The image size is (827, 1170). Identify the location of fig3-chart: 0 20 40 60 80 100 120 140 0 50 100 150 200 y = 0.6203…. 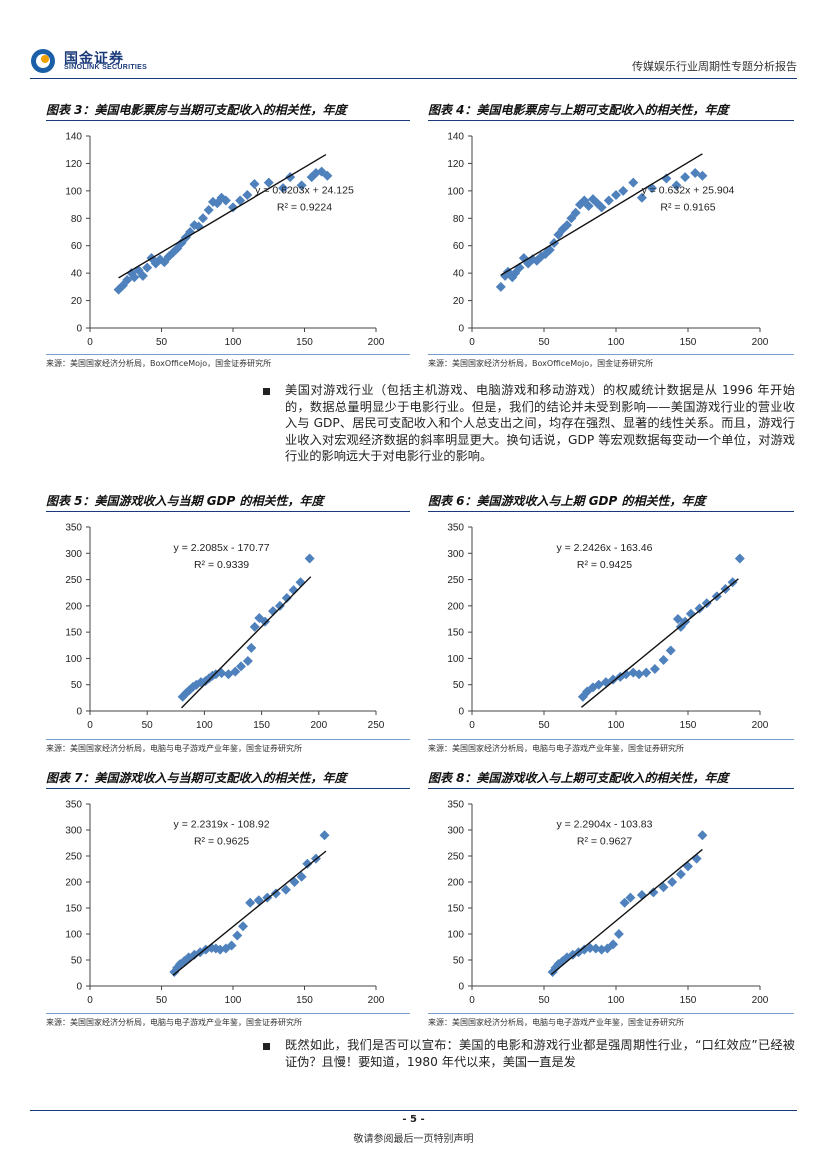
(225, 240).